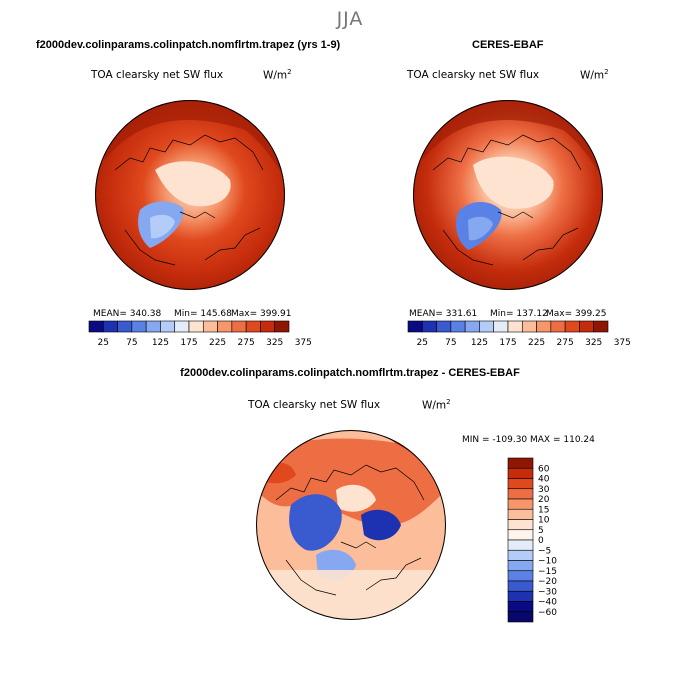 The image size is (700, 700). What do you see at coordinates (261, 314) in the screenshot?
I see `model-max-text: Max= 399.91` at bounding box center [261, 314].